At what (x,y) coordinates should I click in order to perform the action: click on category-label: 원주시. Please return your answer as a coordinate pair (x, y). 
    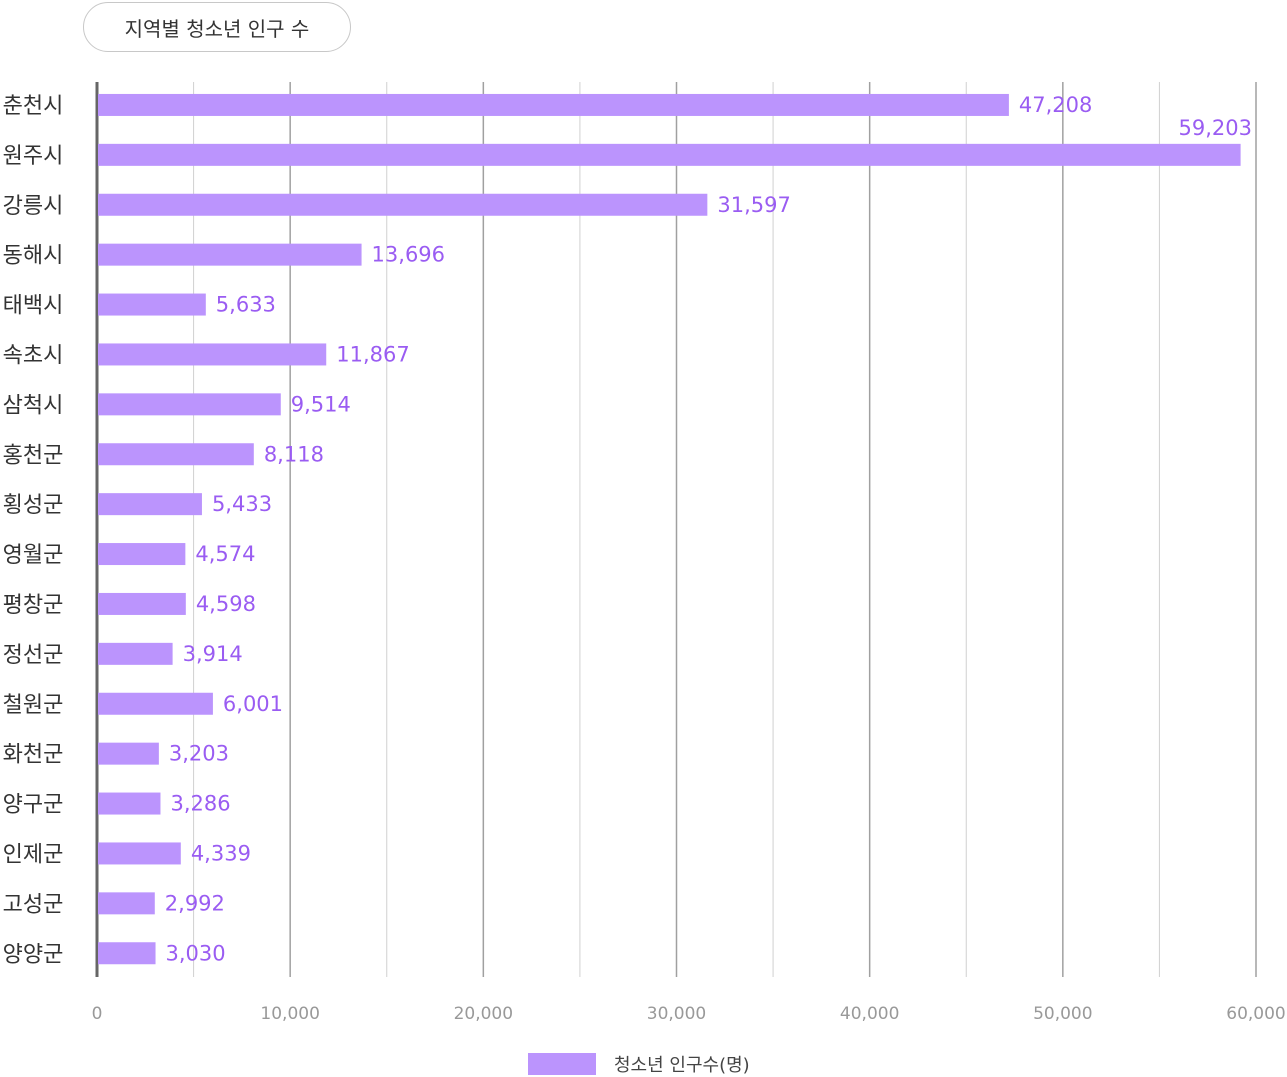
    Looking at the image, I should click on (33, 156).